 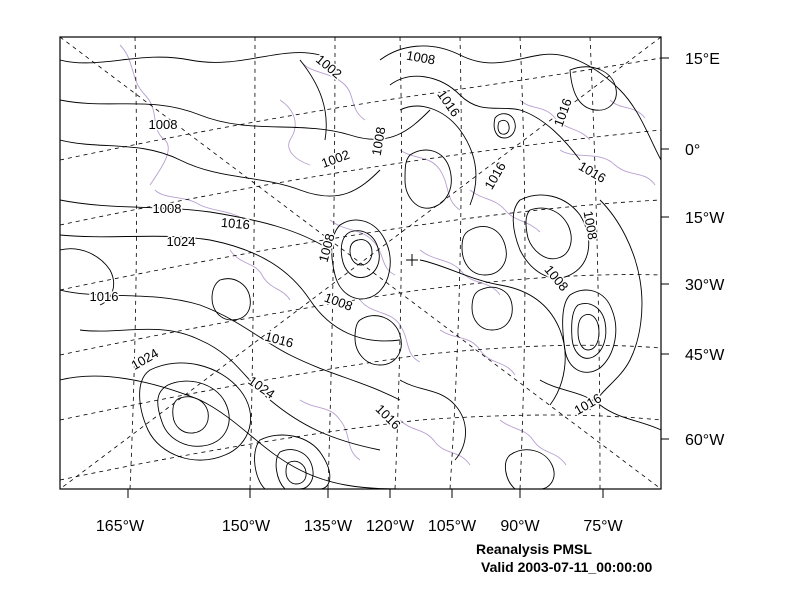 What do you see at coordinates (705, 355) in the screenshot?
I see `lat-label: 45°W` at bounding box center [705, 355].